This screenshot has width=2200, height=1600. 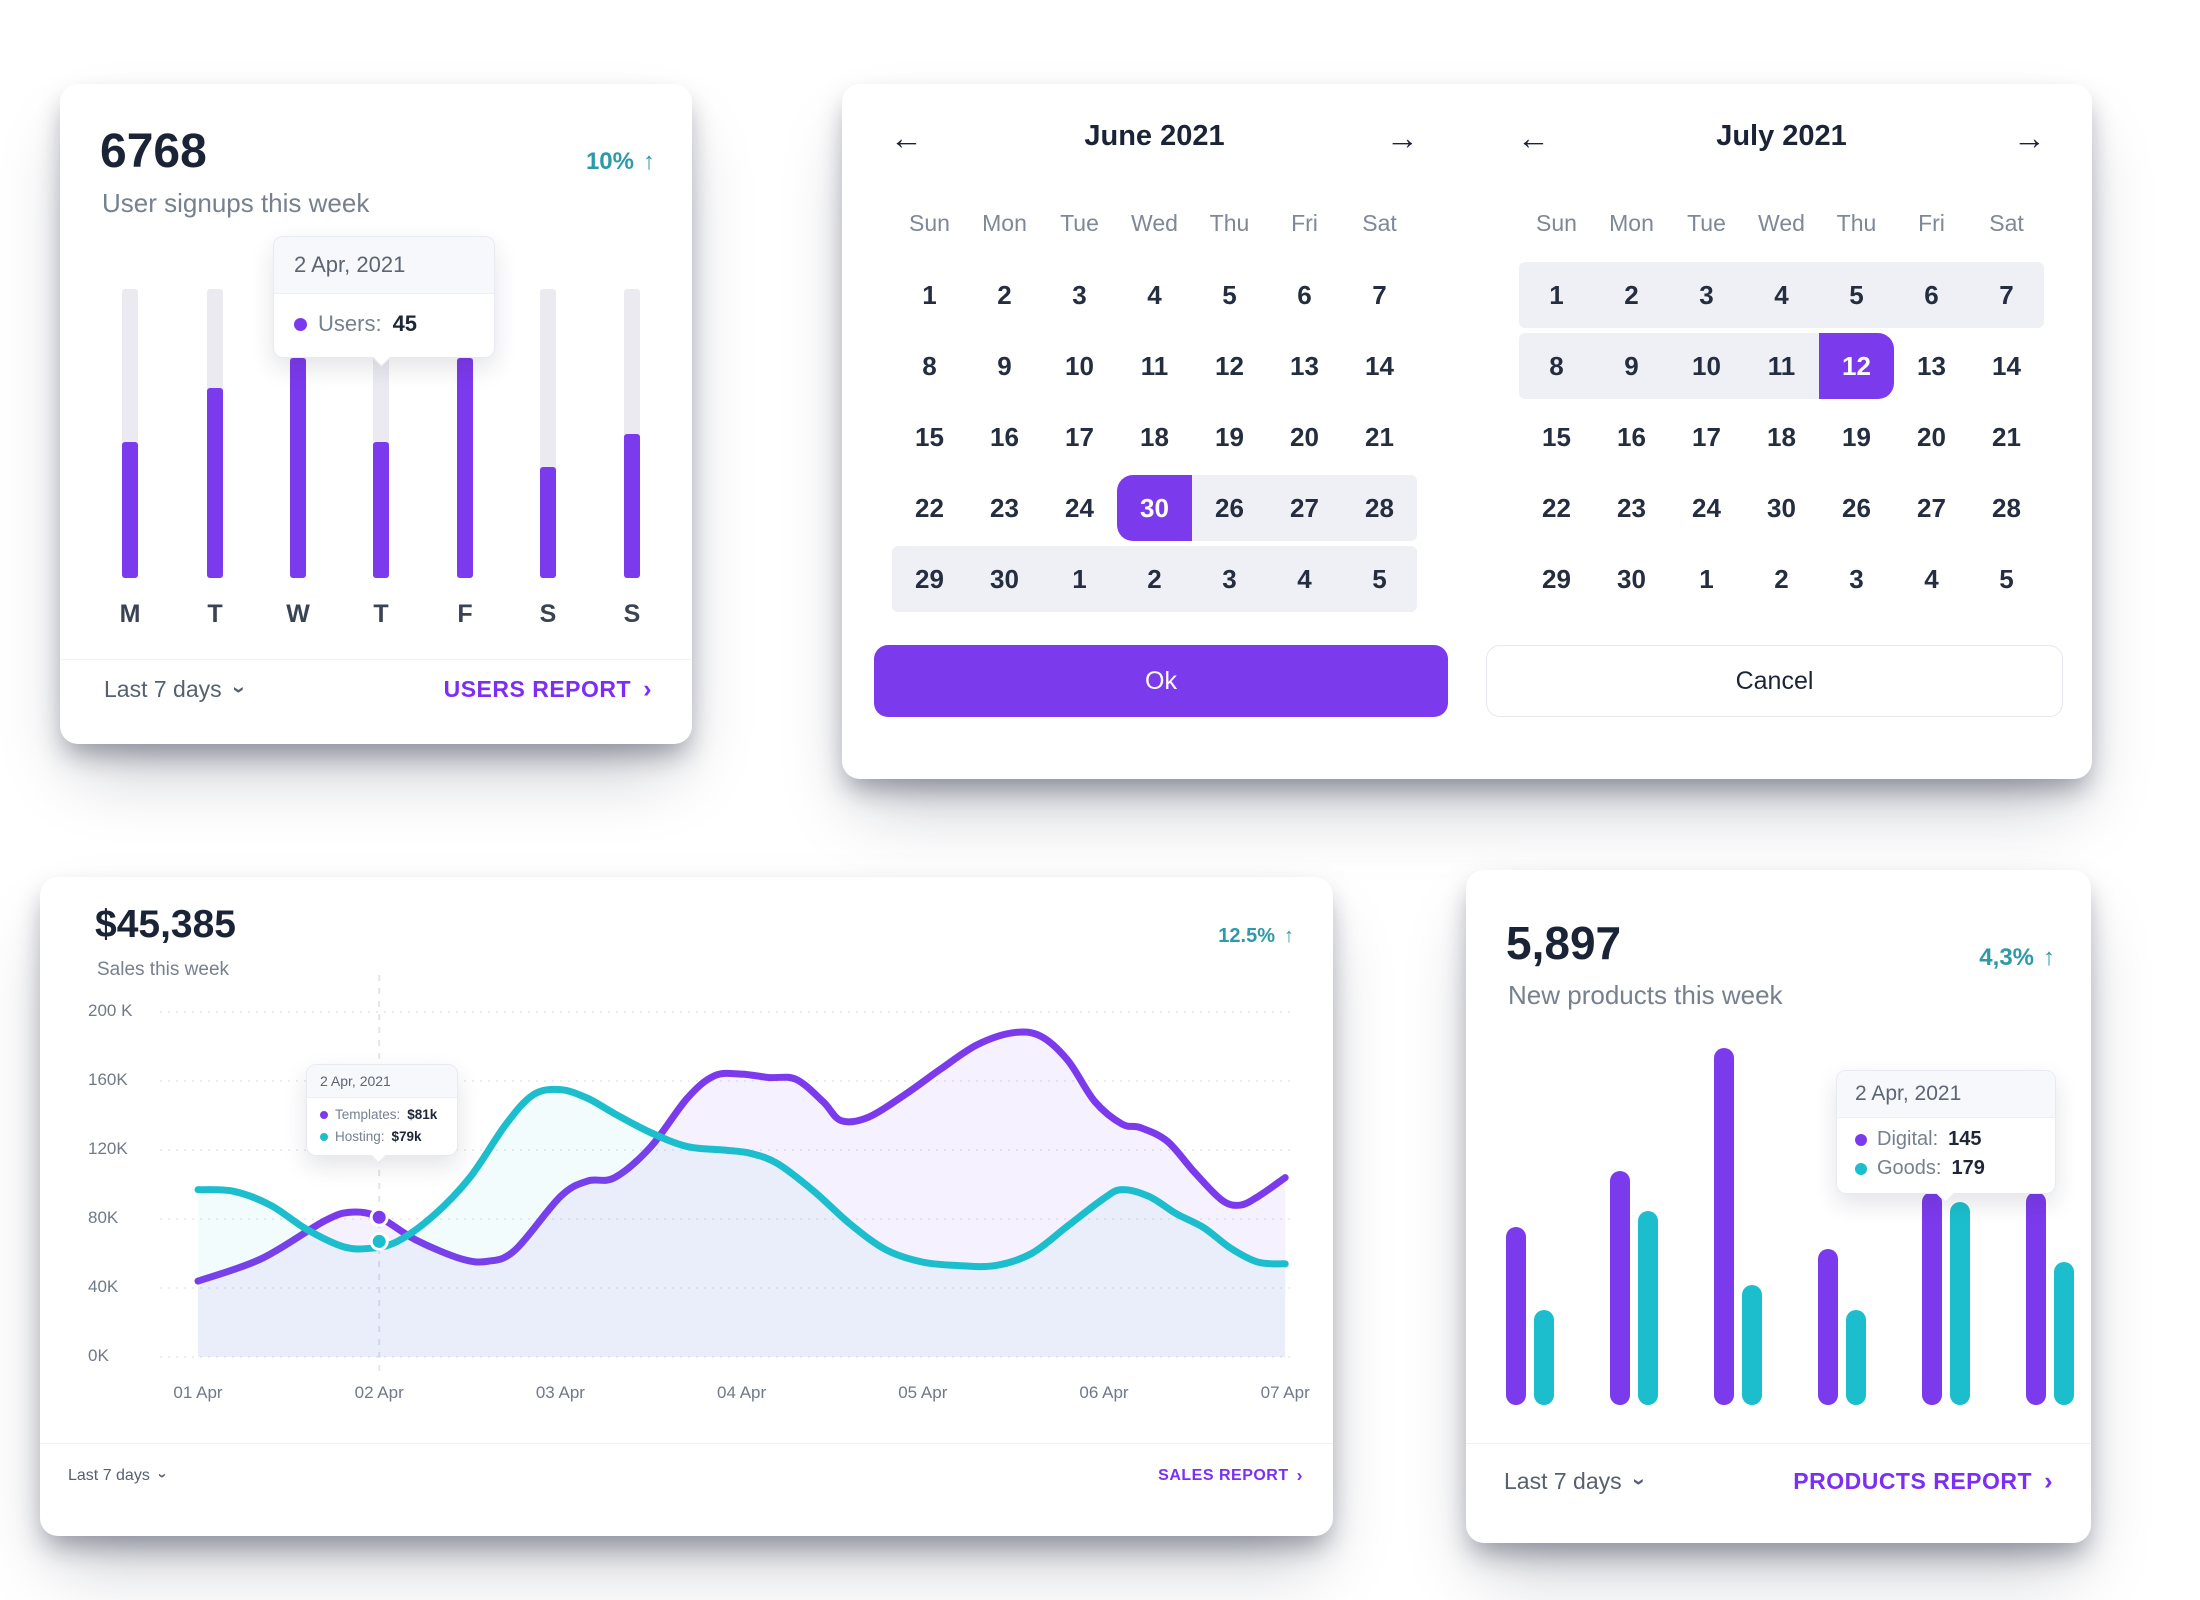 I want to click on sales-report-link: SALES REPORT ›, so click(x=1230, y=1476).